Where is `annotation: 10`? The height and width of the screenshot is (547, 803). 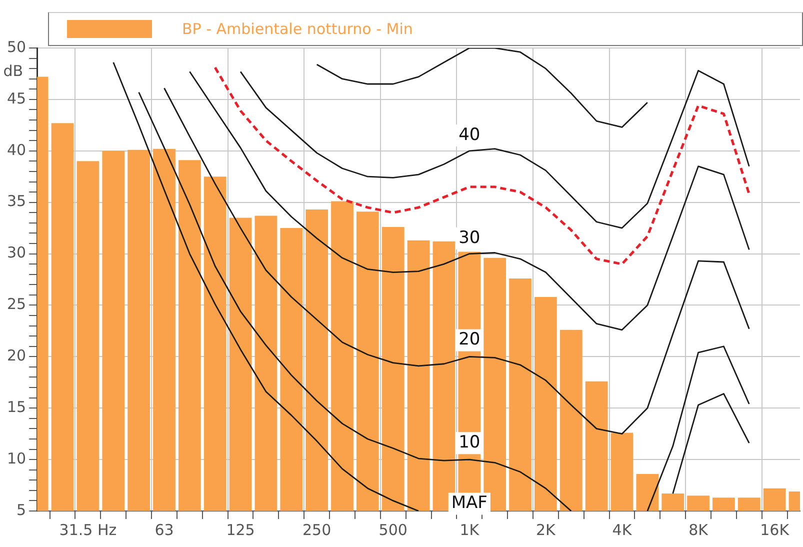
annotation: 10 is located at coordinates (469, 442).